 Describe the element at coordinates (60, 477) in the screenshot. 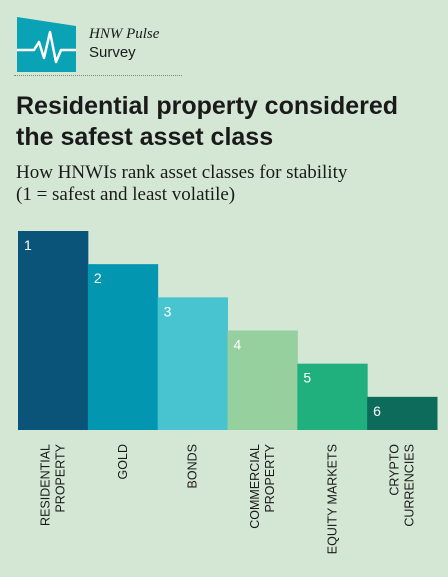

I see `category-label-1-line-2: PROPERTY` at that location.